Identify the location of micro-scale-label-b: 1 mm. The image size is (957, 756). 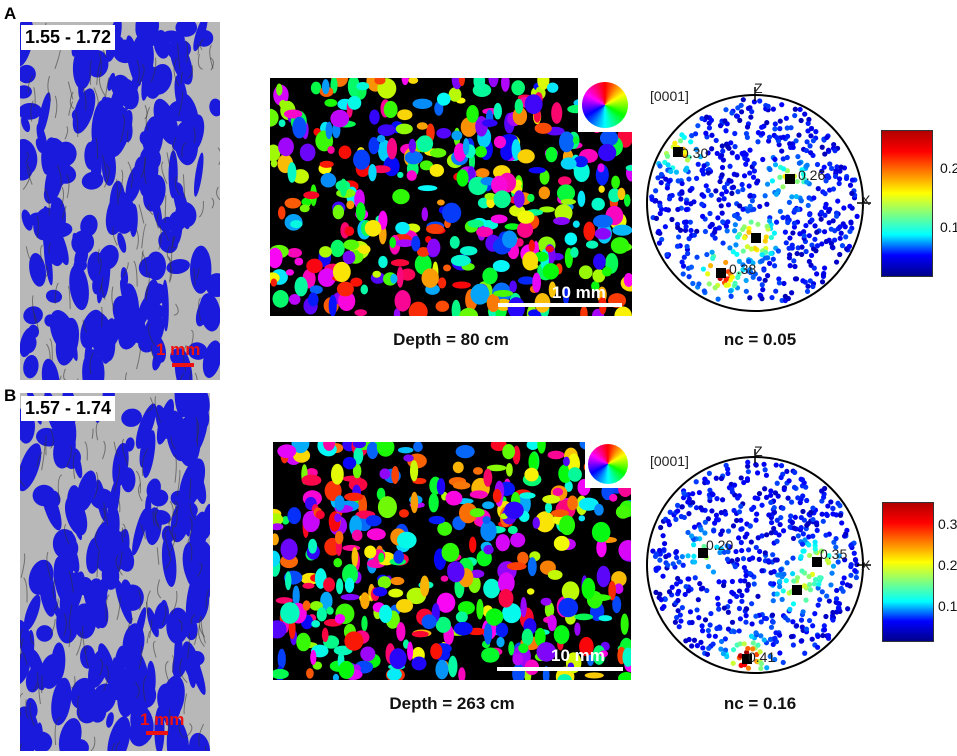
(162, 719).